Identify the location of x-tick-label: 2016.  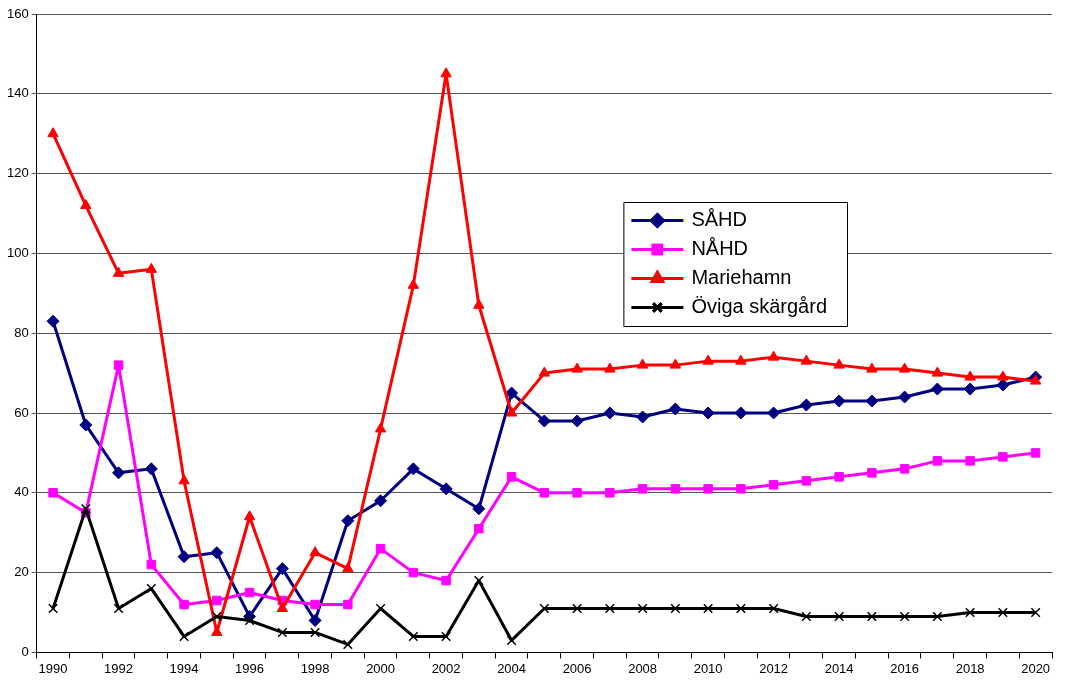
(905, 668).